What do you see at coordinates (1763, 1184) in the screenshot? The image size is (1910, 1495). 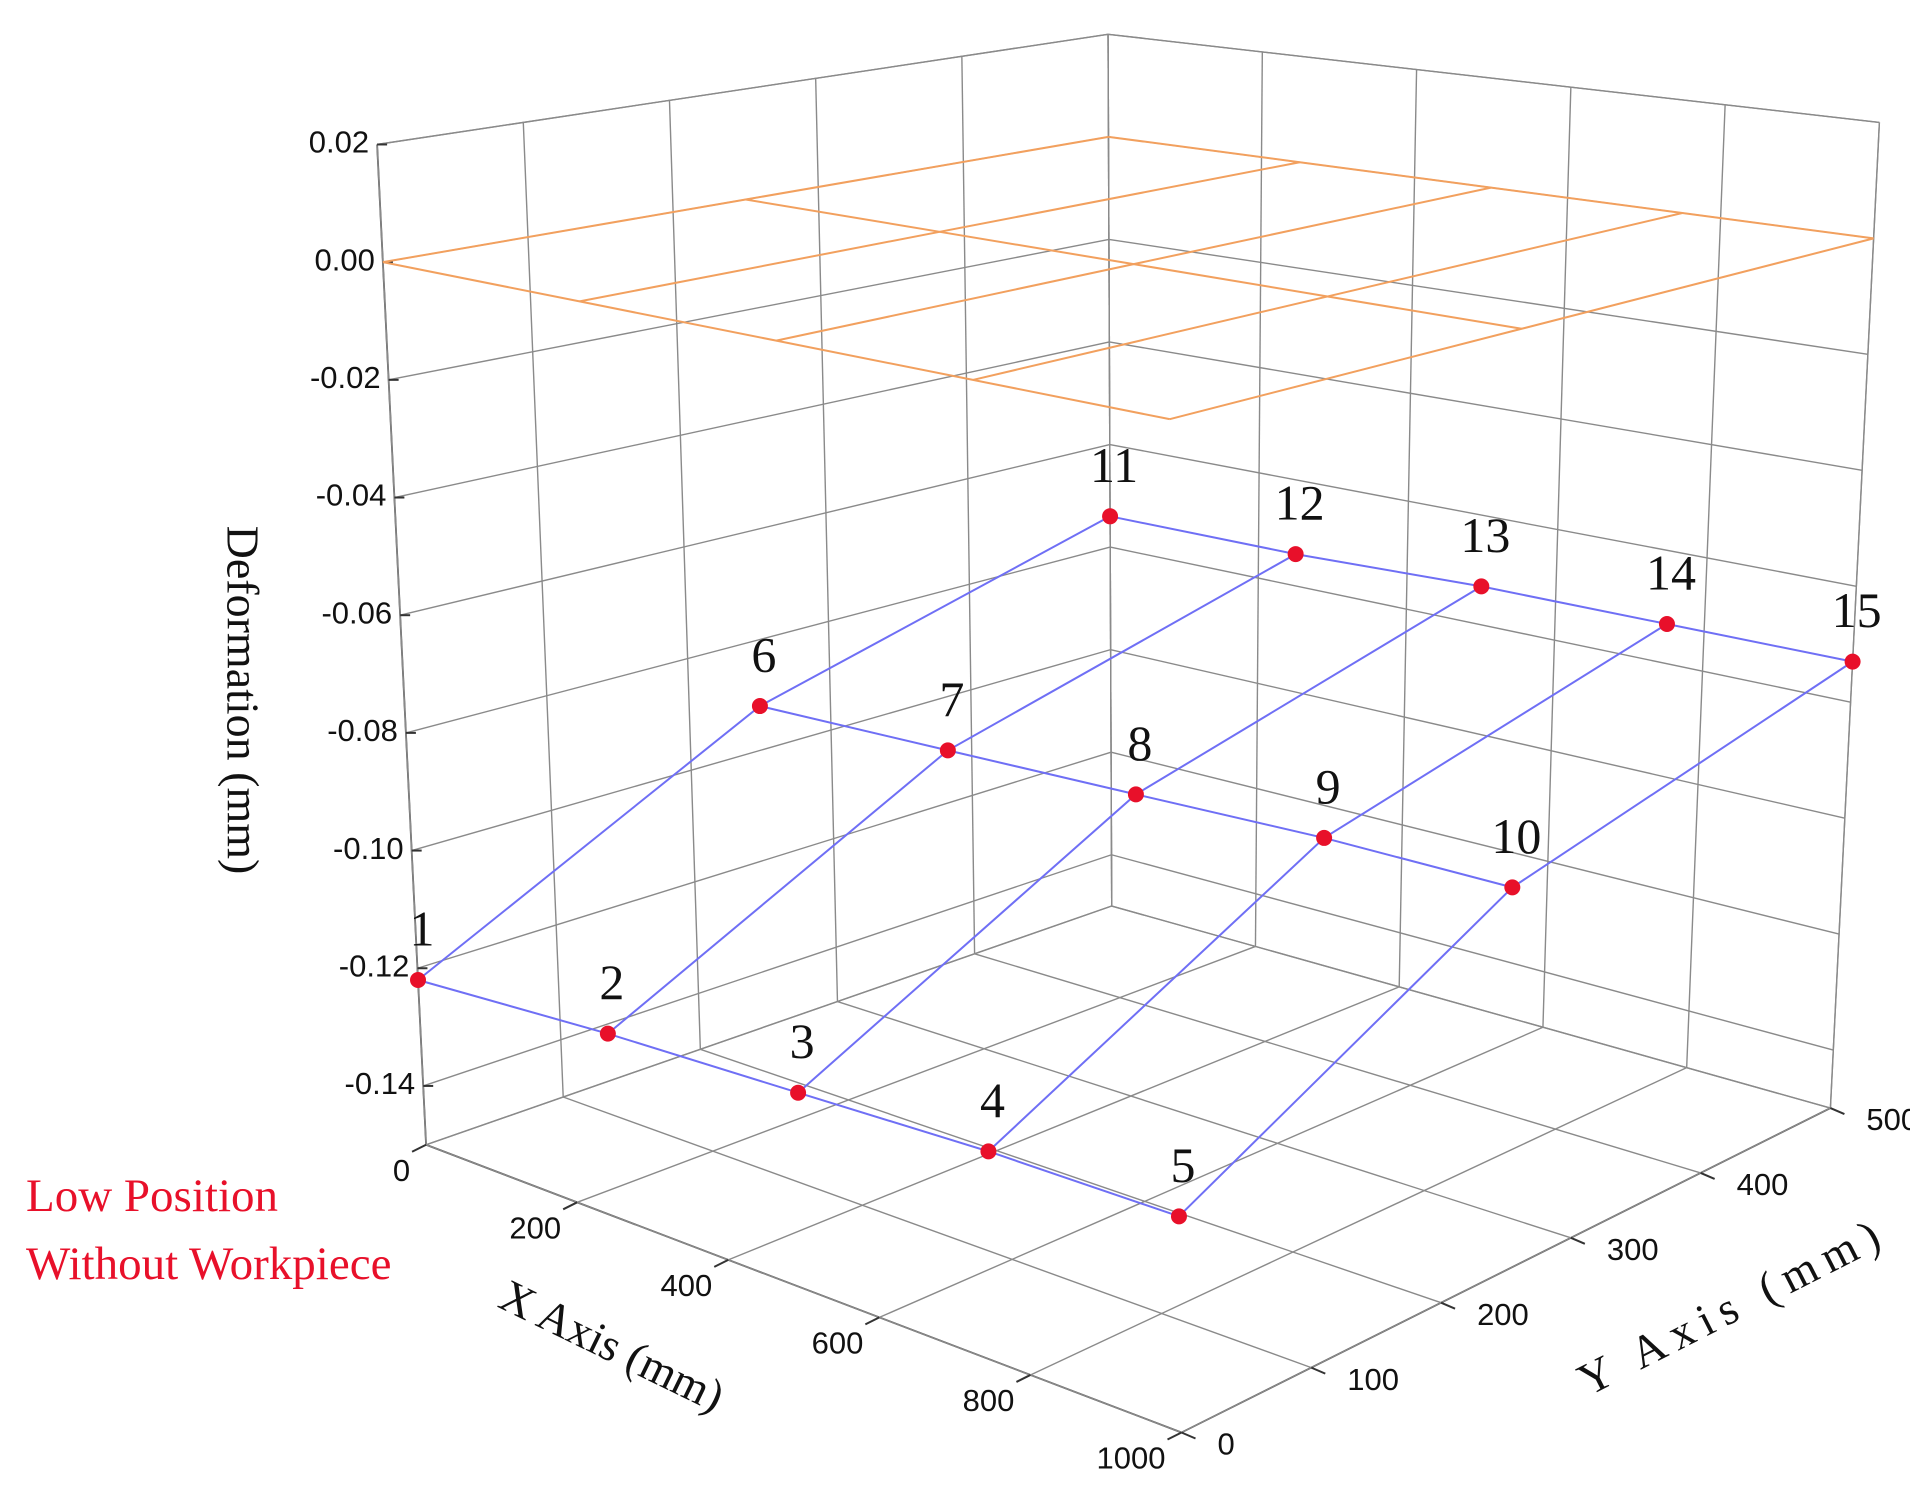 I see `y-tick-label: 400` at bounding box center [1763, 1184].